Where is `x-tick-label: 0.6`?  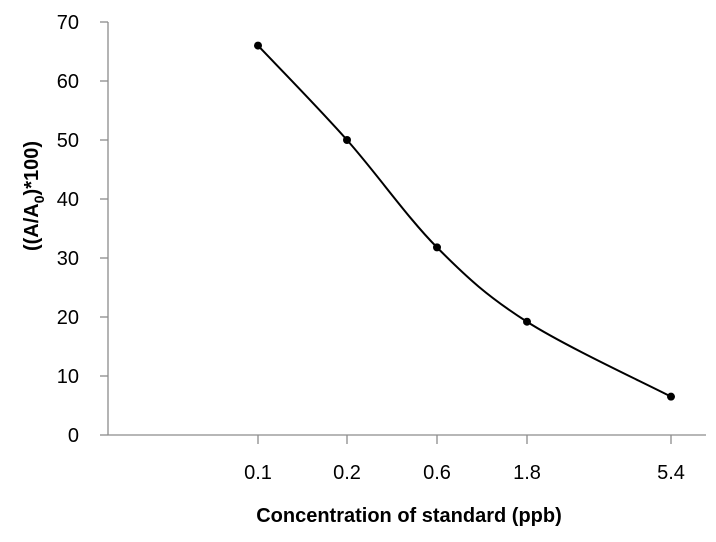
x-tick-label: 0.6 is located at coordinates (437, 473).